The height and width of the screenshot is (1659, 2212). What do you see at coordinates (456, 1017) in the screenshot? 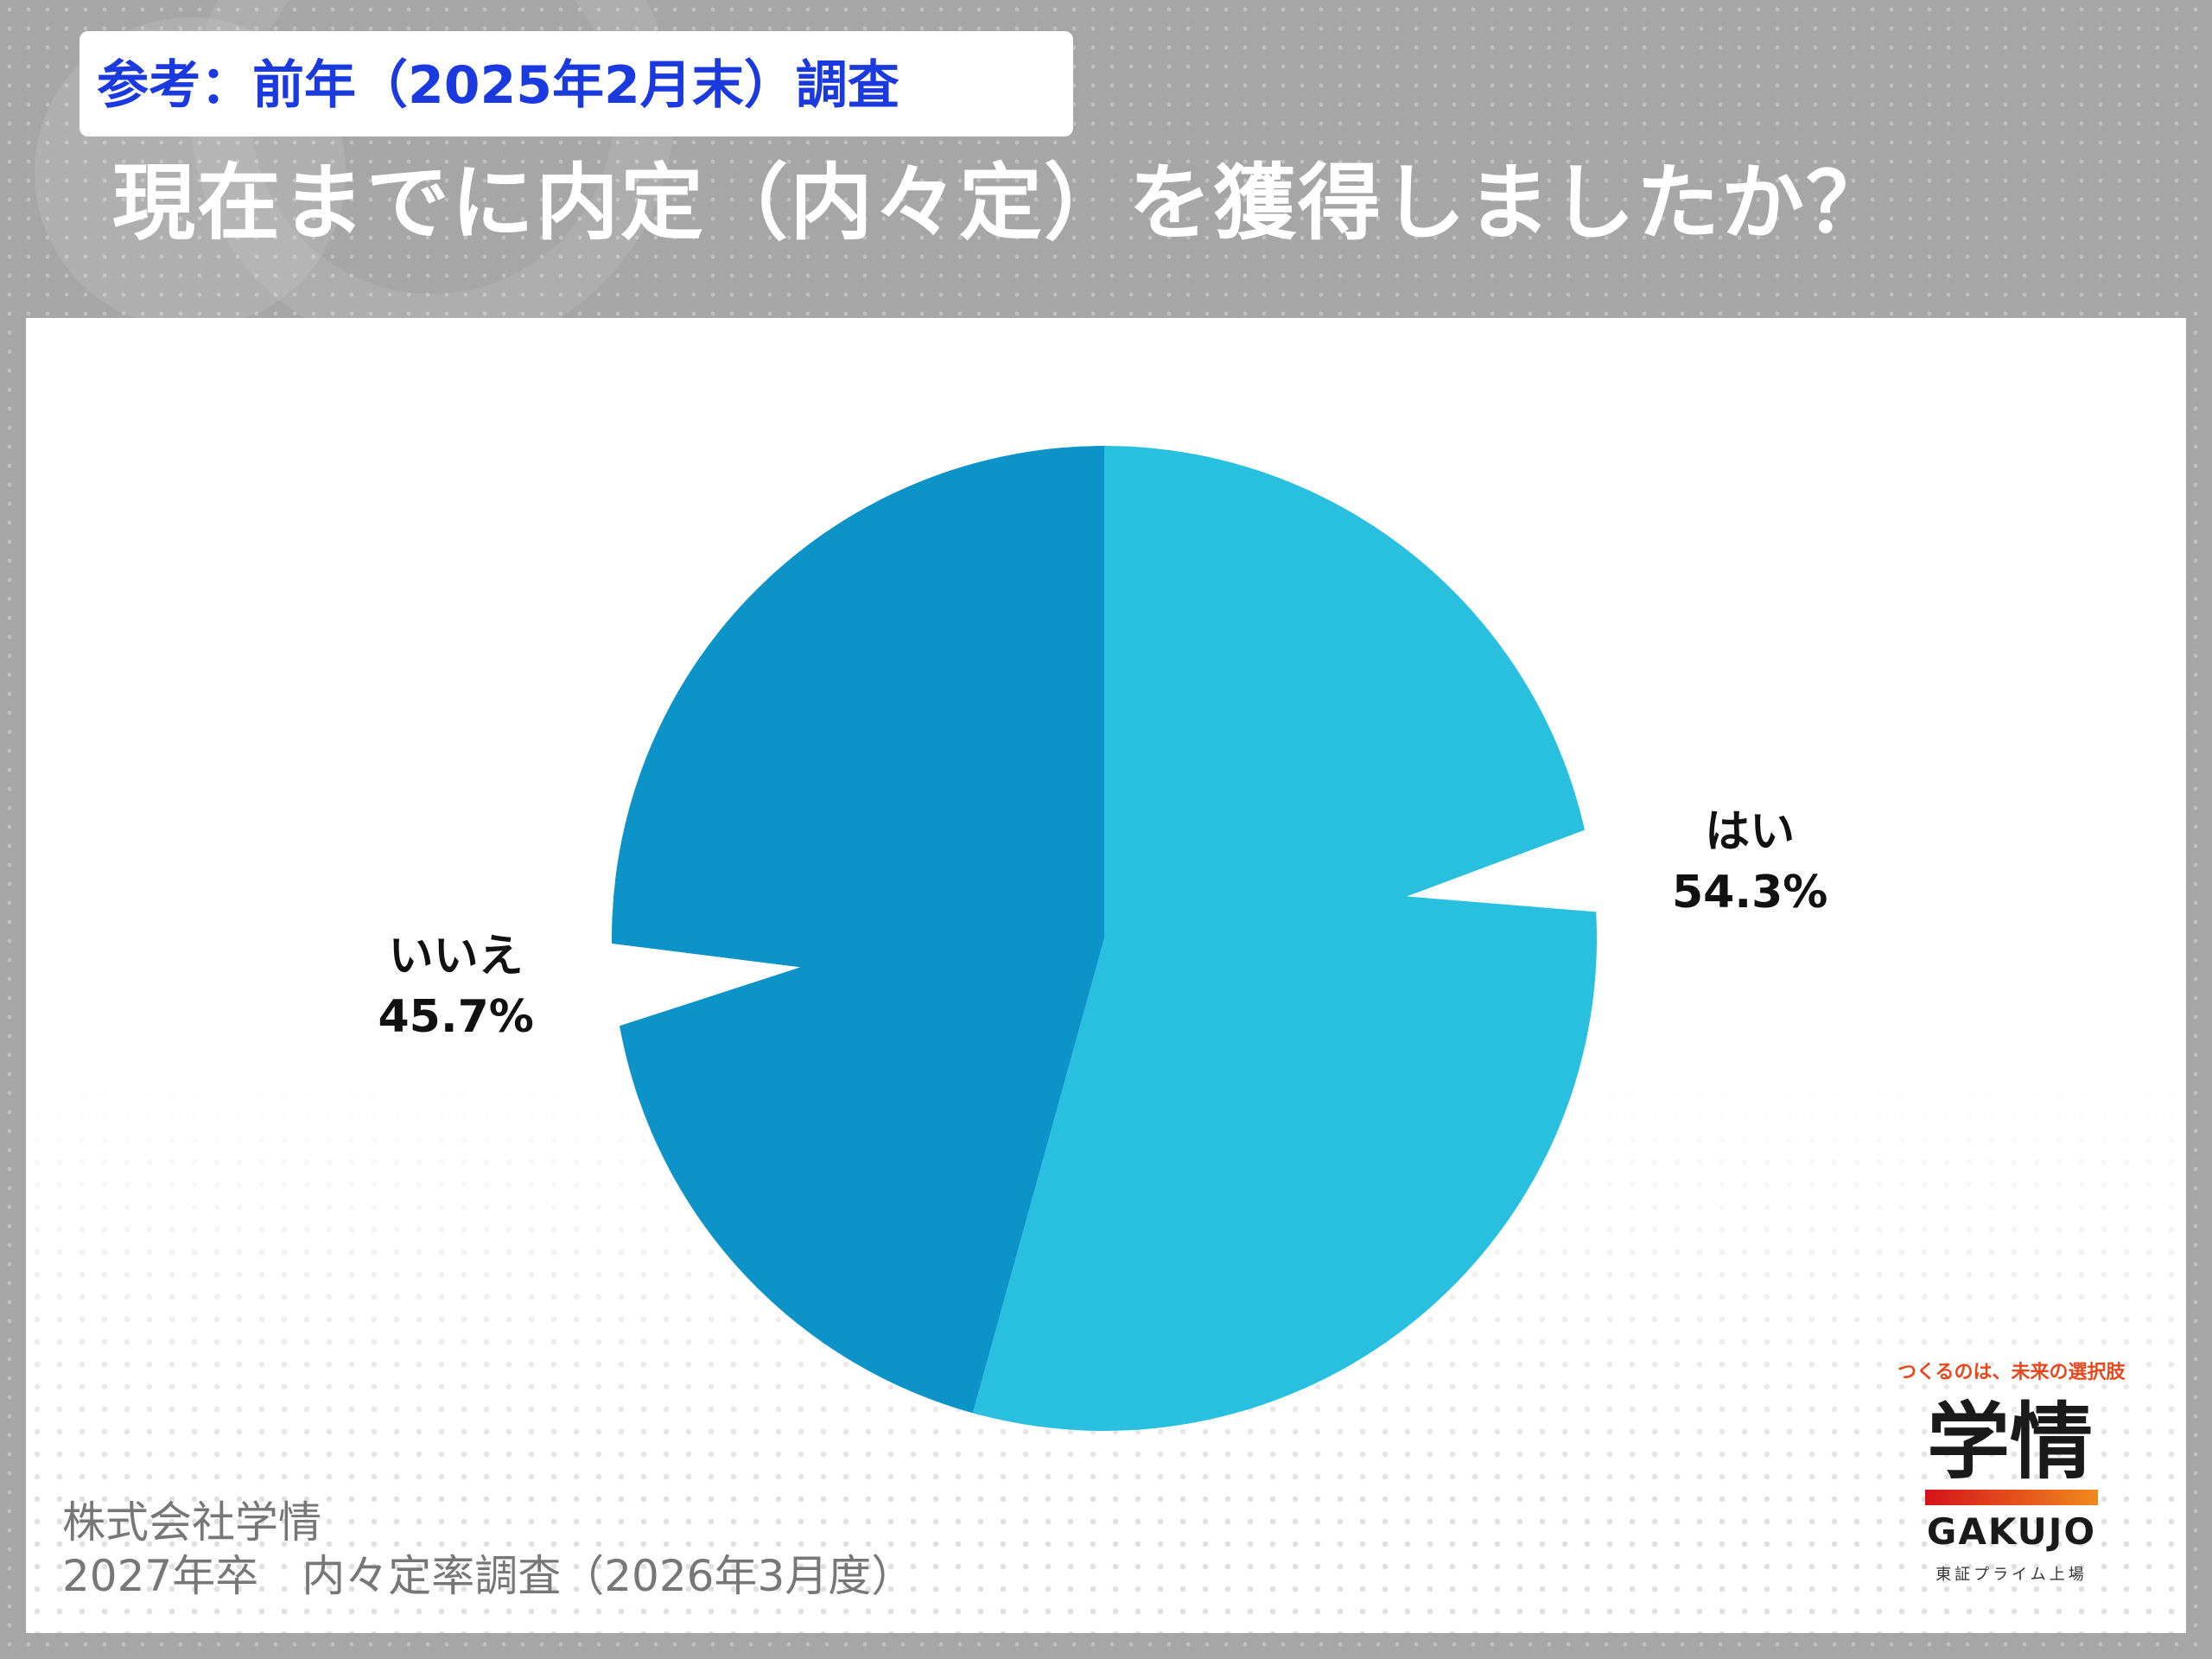
I see `slice-label-no-value: 45.7%` at bounding box center [456, 1017].